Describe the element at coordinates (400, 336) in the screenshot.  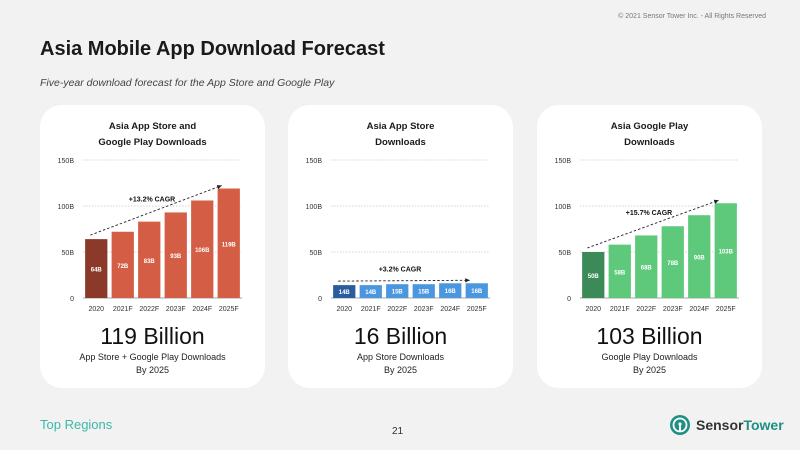
I see `app-store-2025-value: 16 Billion` at that location.